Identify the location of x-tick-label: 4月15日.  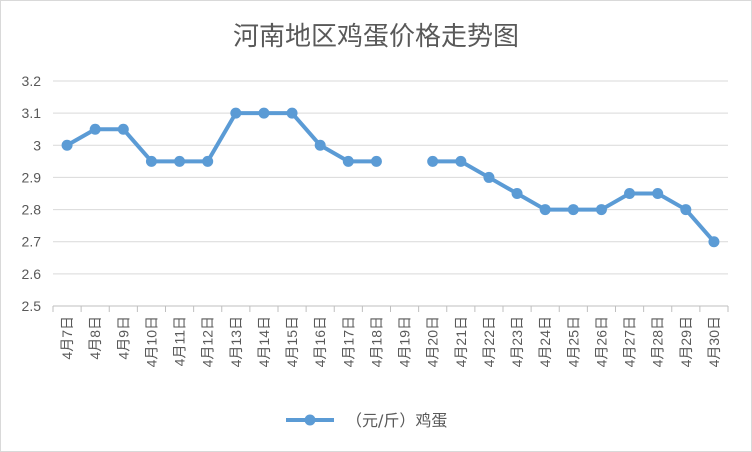
(292, 341).